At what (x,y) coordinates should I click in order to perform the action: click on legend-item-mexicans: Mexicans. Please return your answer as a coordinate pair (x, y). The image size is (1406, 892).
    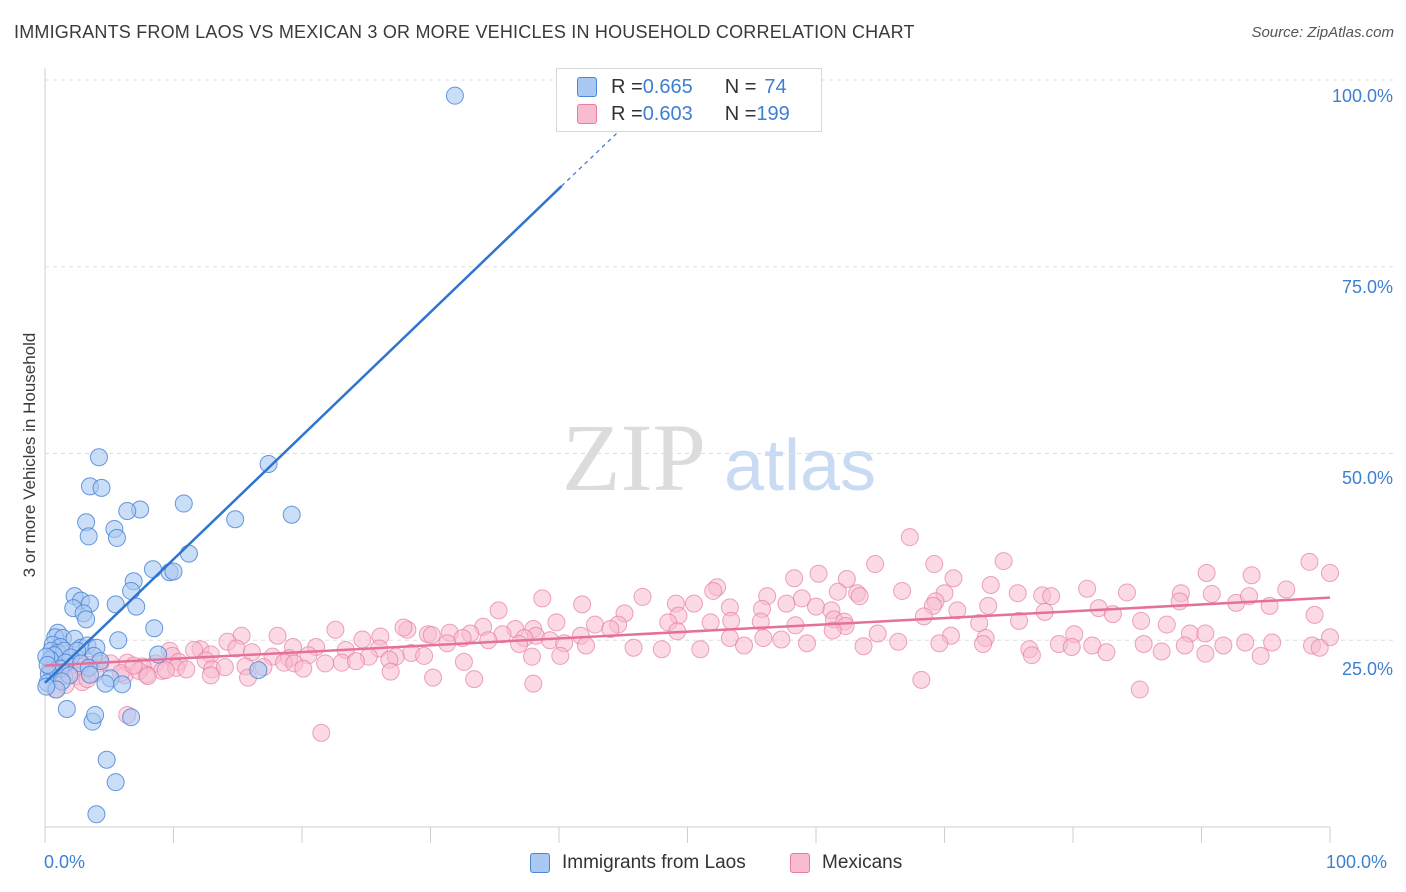
    Looking at the image, I should click on (846, 863).